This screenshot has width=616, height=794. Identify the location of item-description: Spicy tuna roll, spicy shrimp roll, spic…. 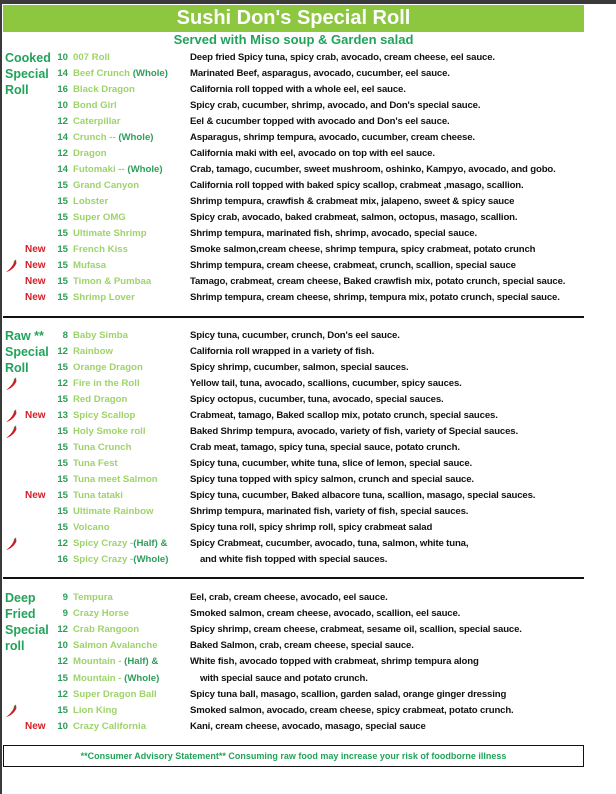
(311, 527).